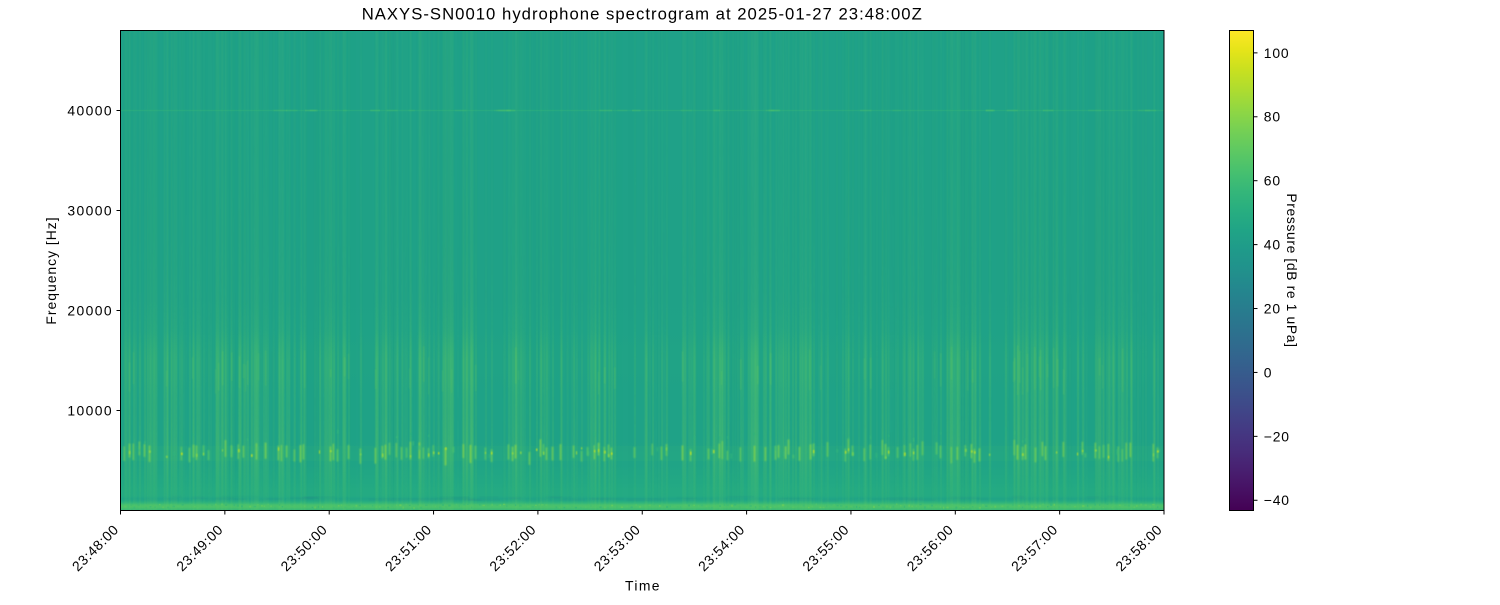 The image size is (1500, 605). Describe the element at coordinates (1272, 181) in the screenshot. I see `svg-text: 60` at that location.